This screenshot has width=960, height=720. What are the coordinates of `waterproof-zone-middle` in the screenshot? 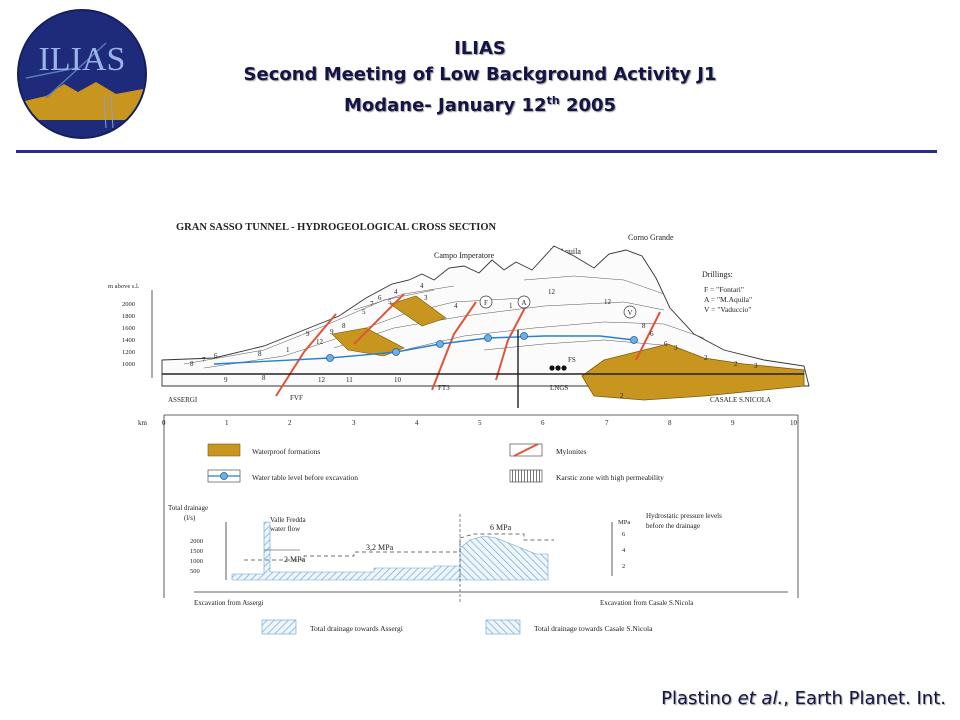 It's located at (418, 311).